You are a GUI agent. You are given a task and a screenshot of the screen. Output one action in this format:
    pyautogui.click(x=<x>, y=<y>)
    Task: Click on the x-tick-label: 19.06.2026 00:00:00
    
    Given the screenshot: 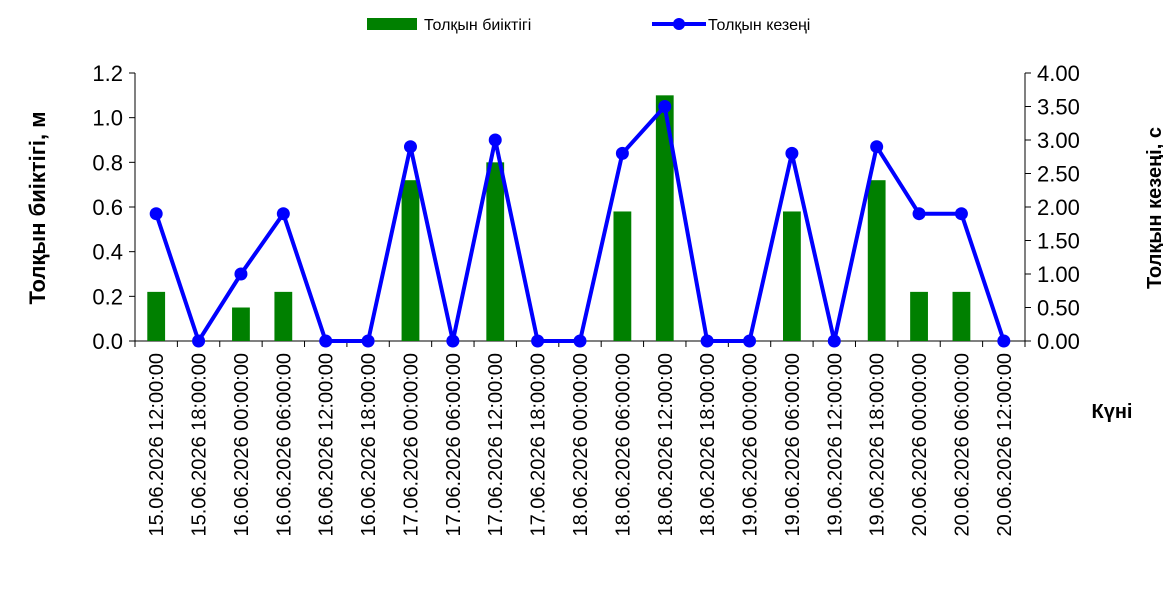 What is the action you would take?
    pyautogui.click(x=751, y=445)
    